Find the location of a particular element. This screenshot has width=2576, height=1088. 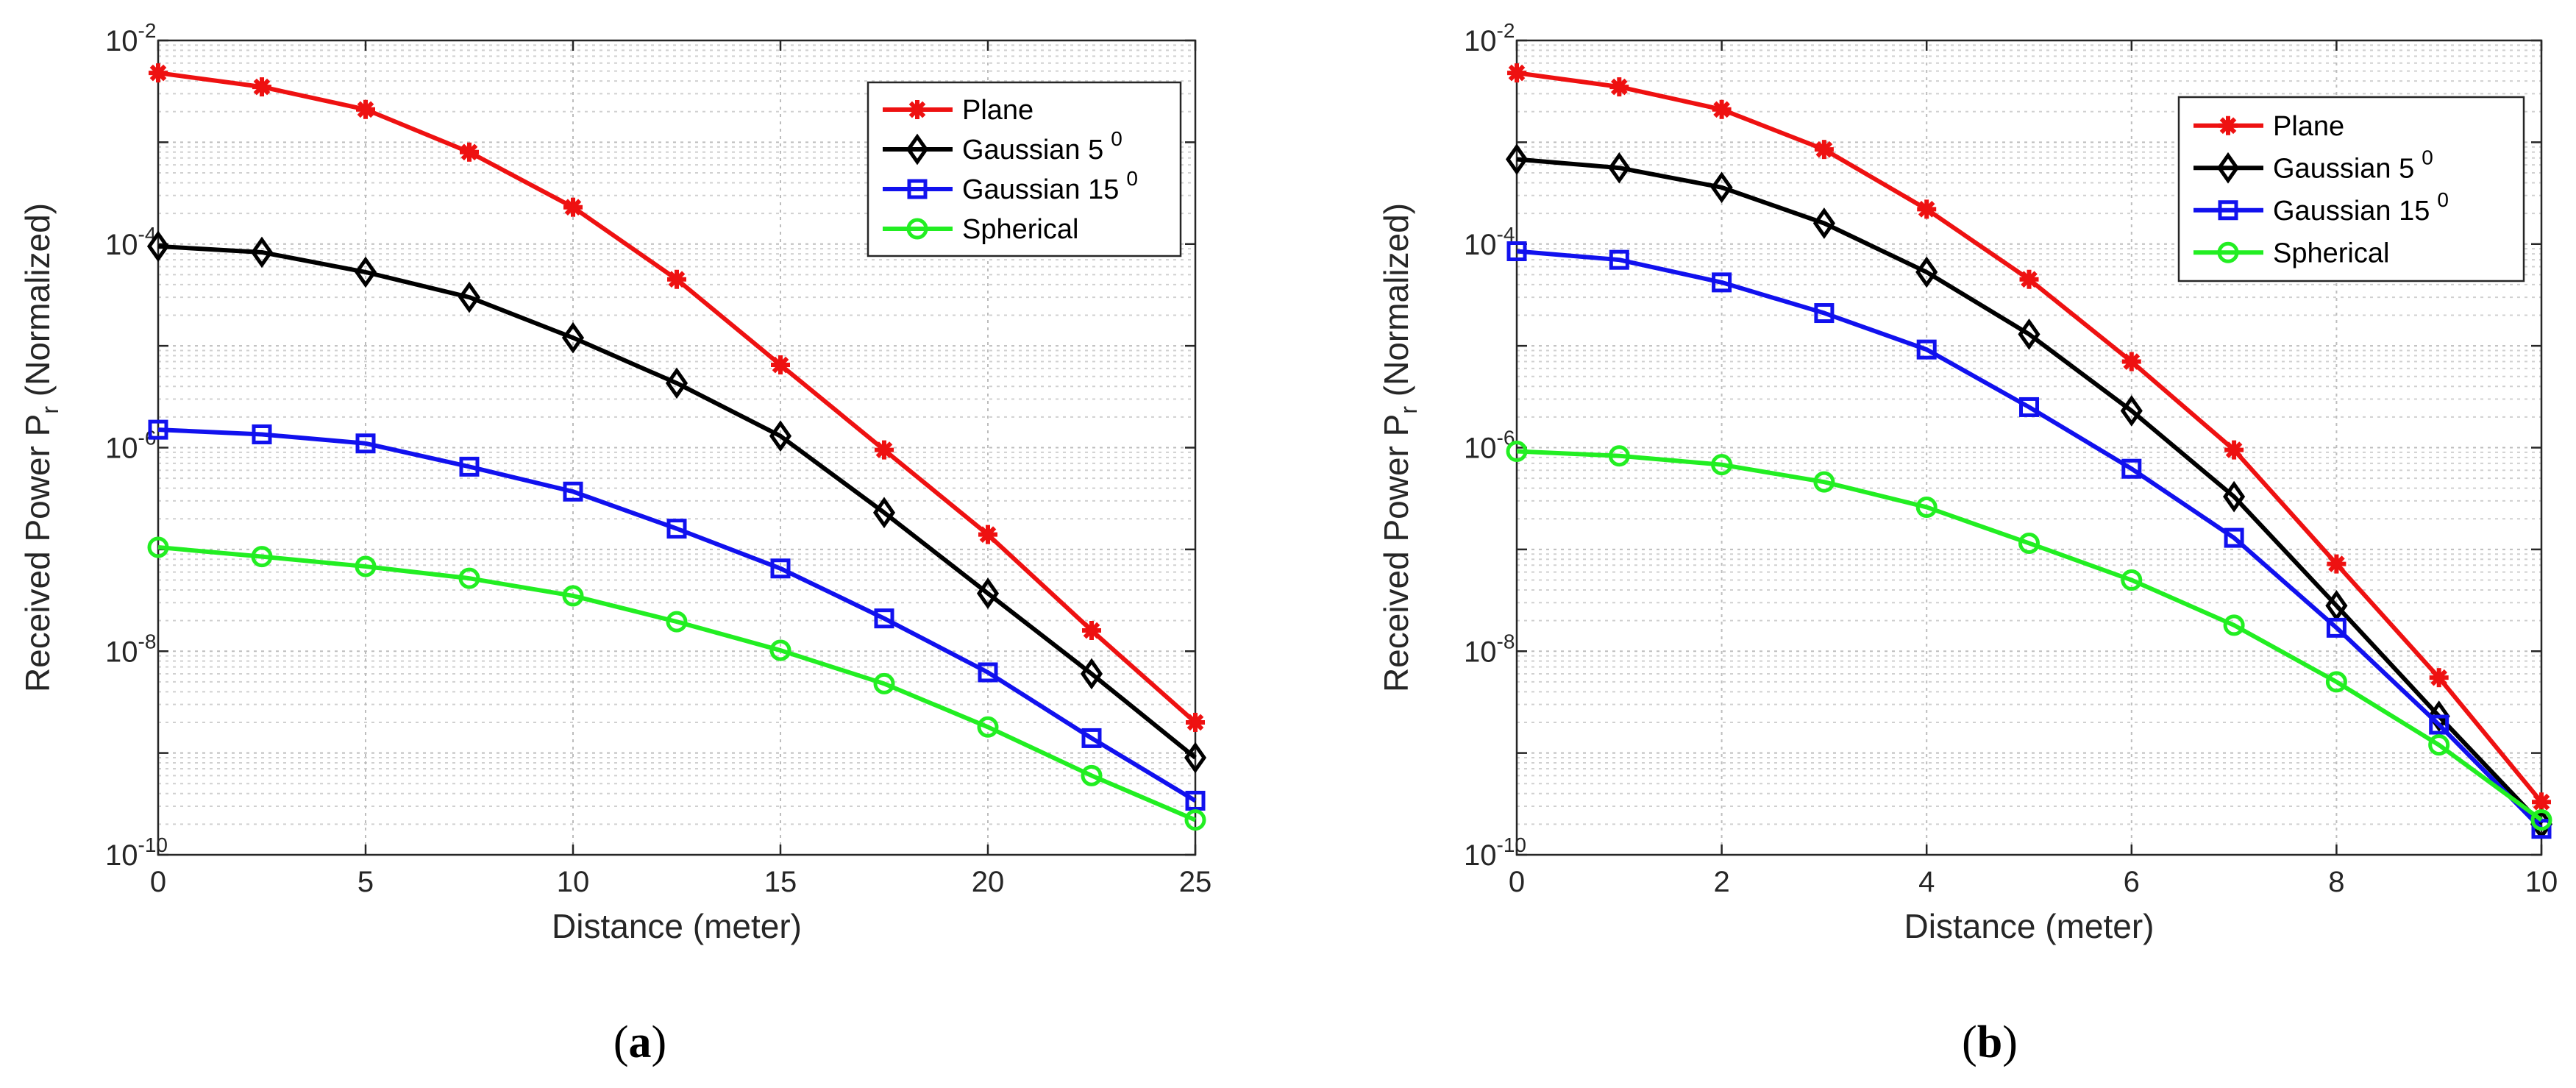

x-tick-label: 6 is located at coordinates (2132, 882).